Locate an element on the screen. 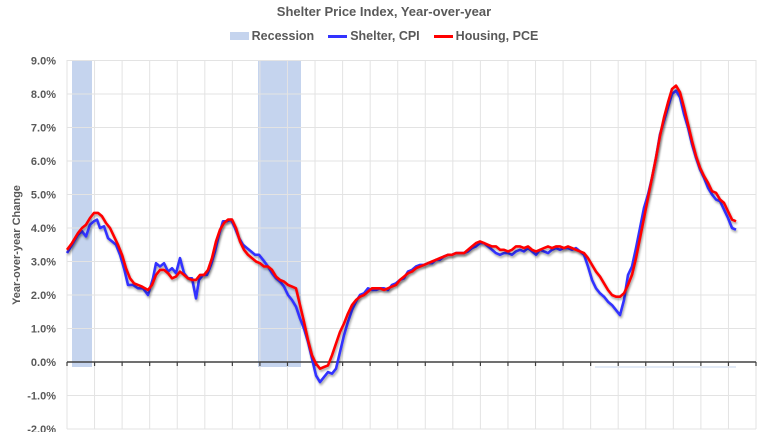 Image resolution: width=768 pixels, height=432 pixels. y-tick-label: 0.0% is located at coordinates (43, 363).